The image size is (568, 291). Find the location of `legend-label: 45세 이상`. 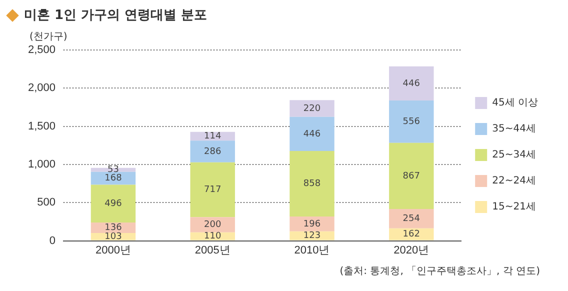

legend-label: 45세 이상 is located at coordinates (515, 103).